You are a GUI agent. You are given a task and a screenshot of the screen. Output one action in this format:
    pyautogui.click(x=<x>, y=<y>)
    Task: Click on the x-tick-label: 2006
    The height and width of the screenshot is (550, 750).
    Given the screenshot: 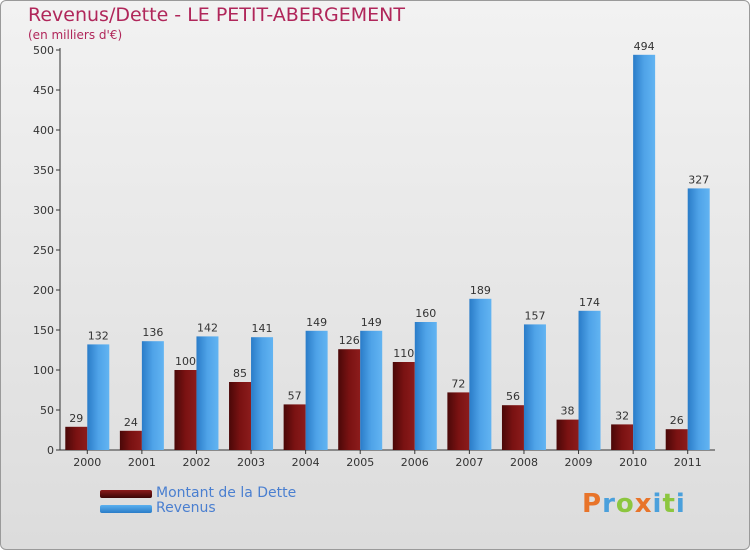 What is the action you would take?
    pyautogui.click(x=415, y=462)
    